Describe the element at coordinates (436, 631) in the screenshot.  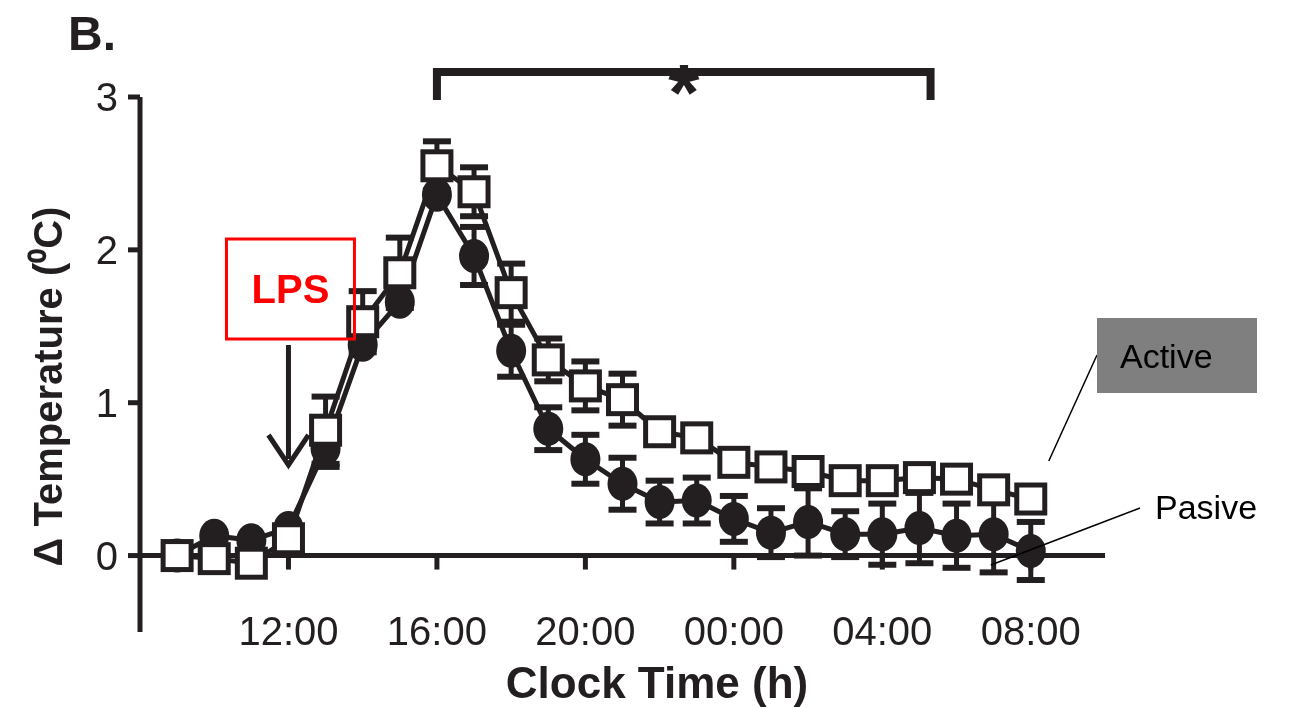
I see `x-tick-label: 16:00` at that location.